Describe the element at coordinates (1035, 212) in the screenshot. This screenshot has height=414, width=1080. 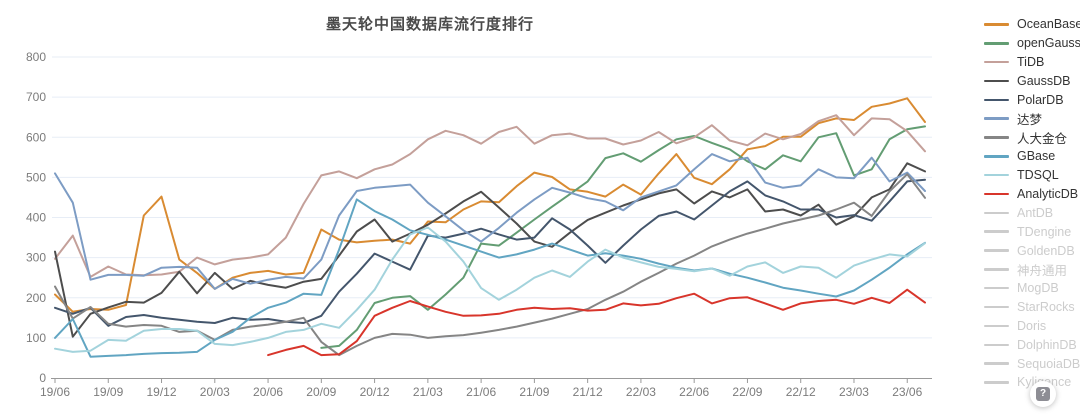
I see `legend-label: AntDB` at that location.